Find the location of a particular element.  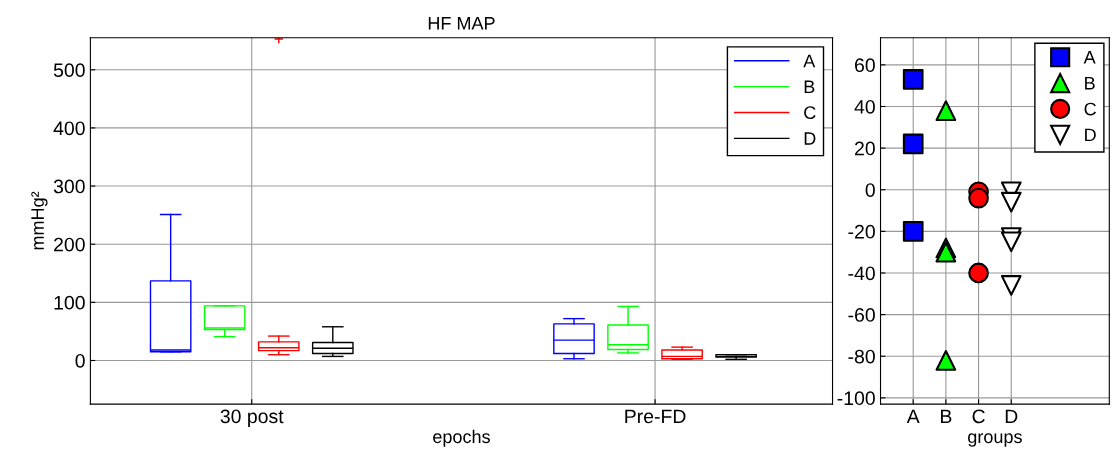

y-tick-label: 300 is located at coordinates (69, 186).